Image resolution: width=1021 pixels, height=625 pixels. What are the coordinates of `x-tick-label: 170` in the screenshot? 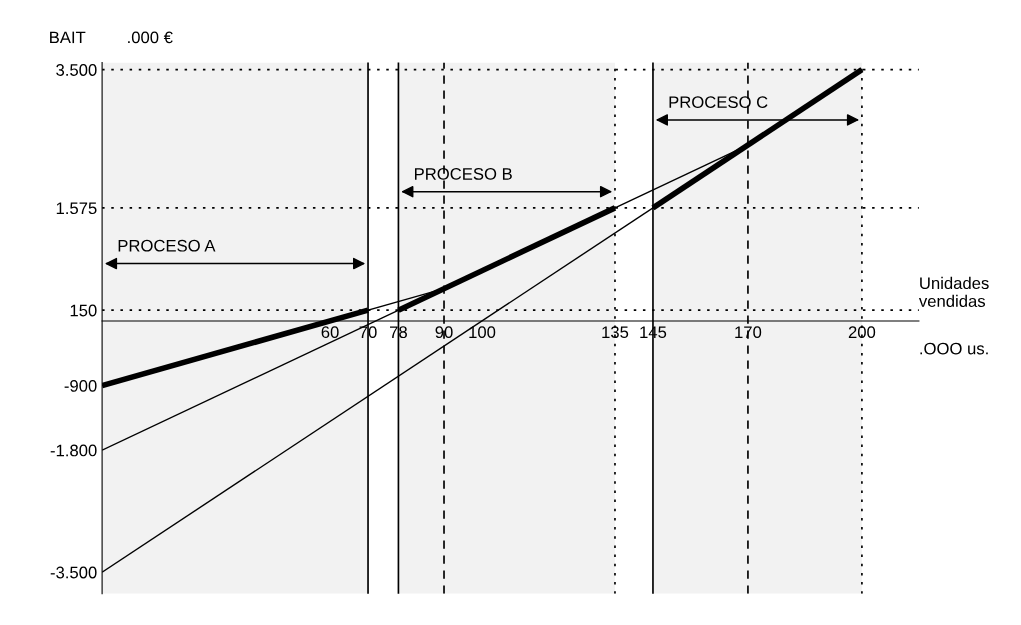 It's located at (748, 332).